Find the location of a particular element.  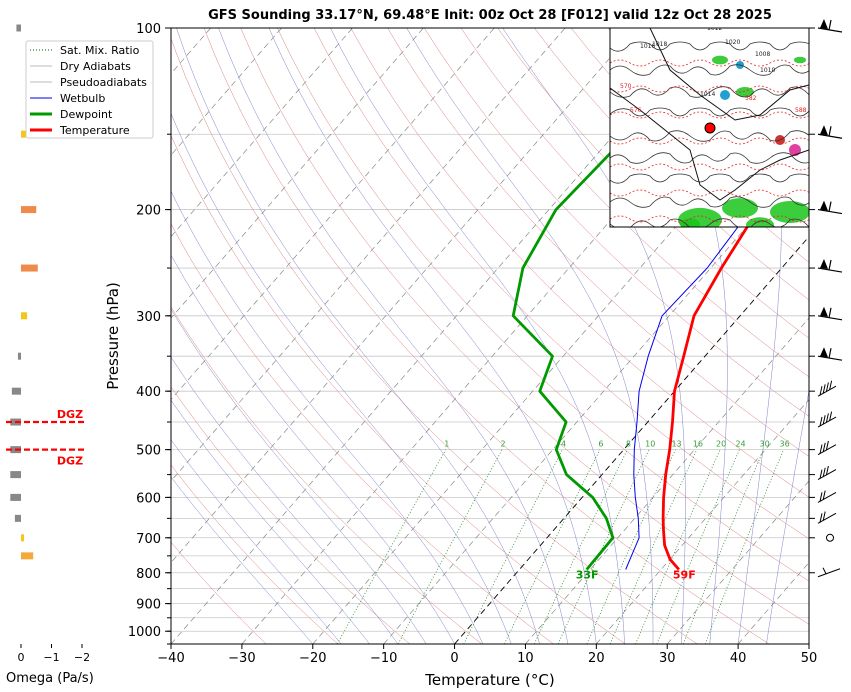

omega-tick-label: −2 is located at coordinates (82, 657).